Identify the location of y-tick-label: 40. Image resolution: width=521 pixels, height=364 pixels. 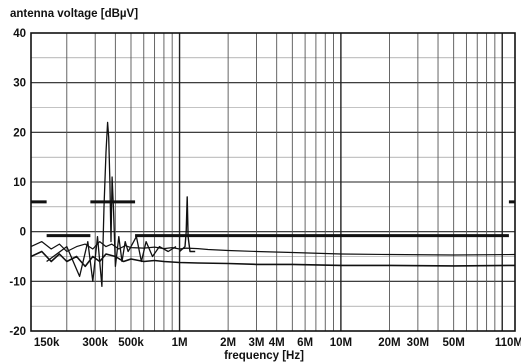
(19, 34).